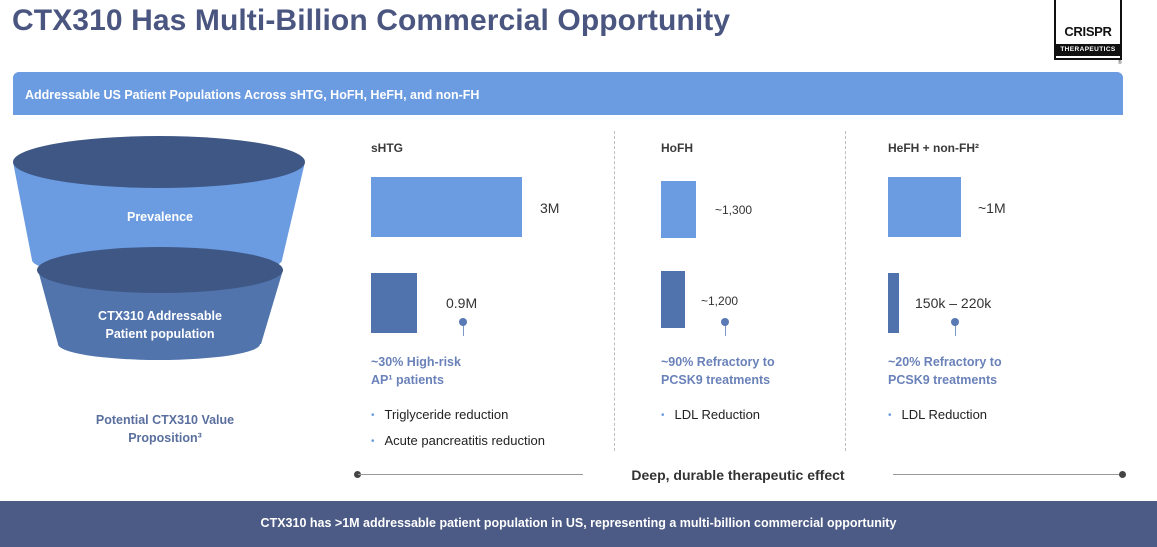  Describe the element at coordinates (718, 371) in the screenshot. I see `pct-label-hofh: ~90% Refractory to PCSK9 treatments` at that location.